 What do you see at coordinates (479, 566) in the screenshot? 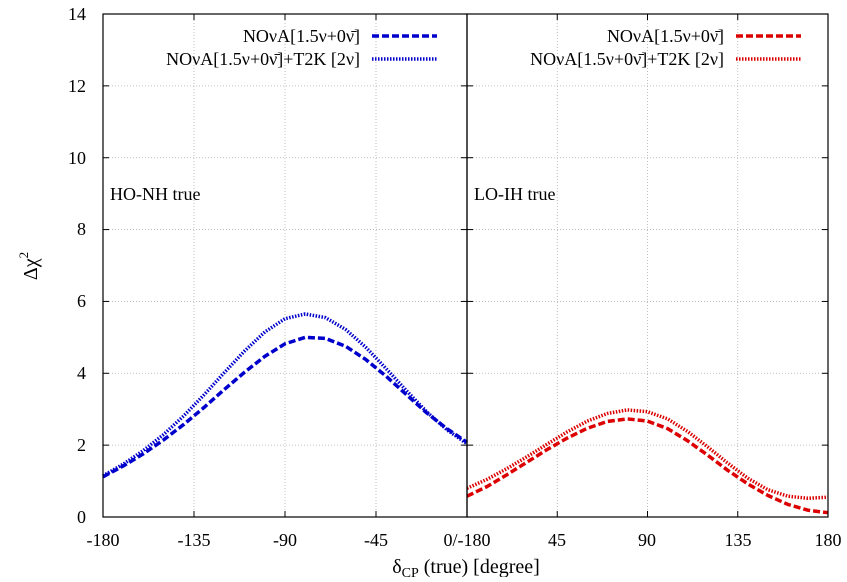
I see `x-axis-label-rest: (true) [degree]` at bounding box center [479, 566].